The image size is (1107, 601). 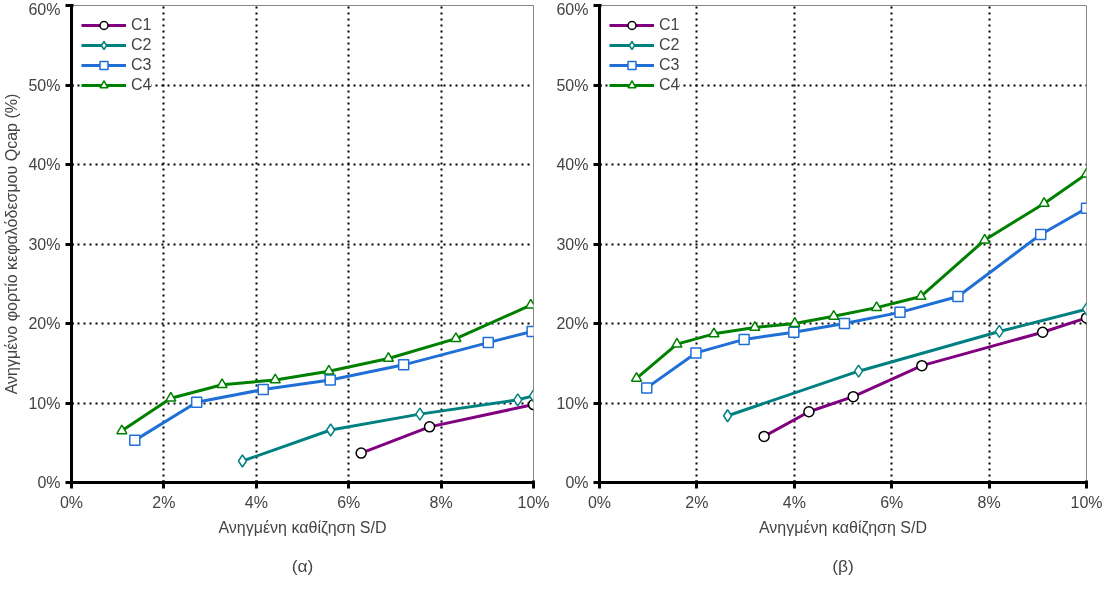 I want to click on text: (β), so click(x=843, y=565).